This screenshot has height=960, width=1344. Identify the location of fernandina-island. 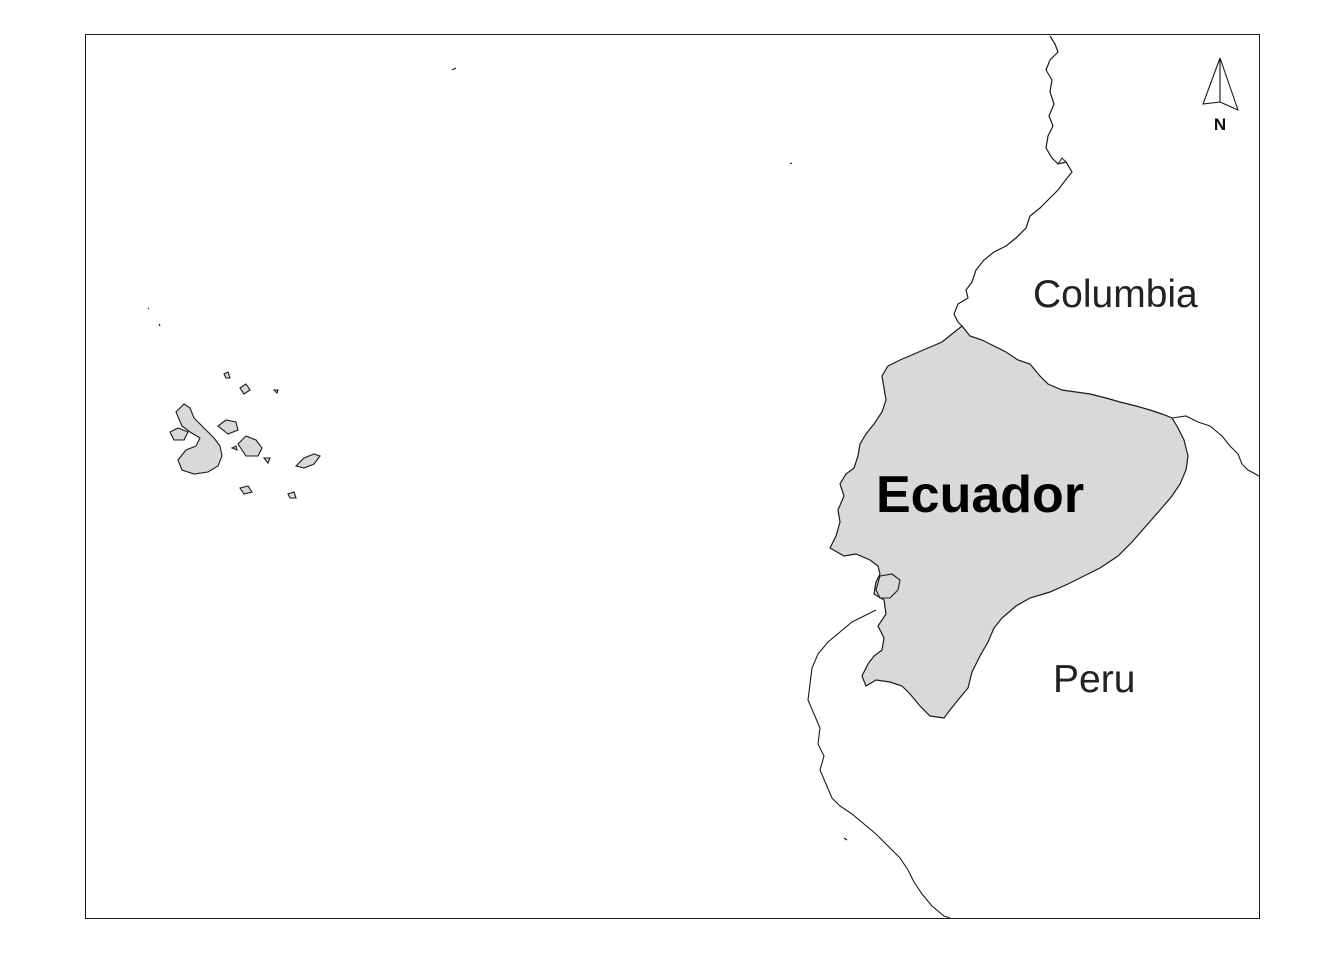
(179, 434).